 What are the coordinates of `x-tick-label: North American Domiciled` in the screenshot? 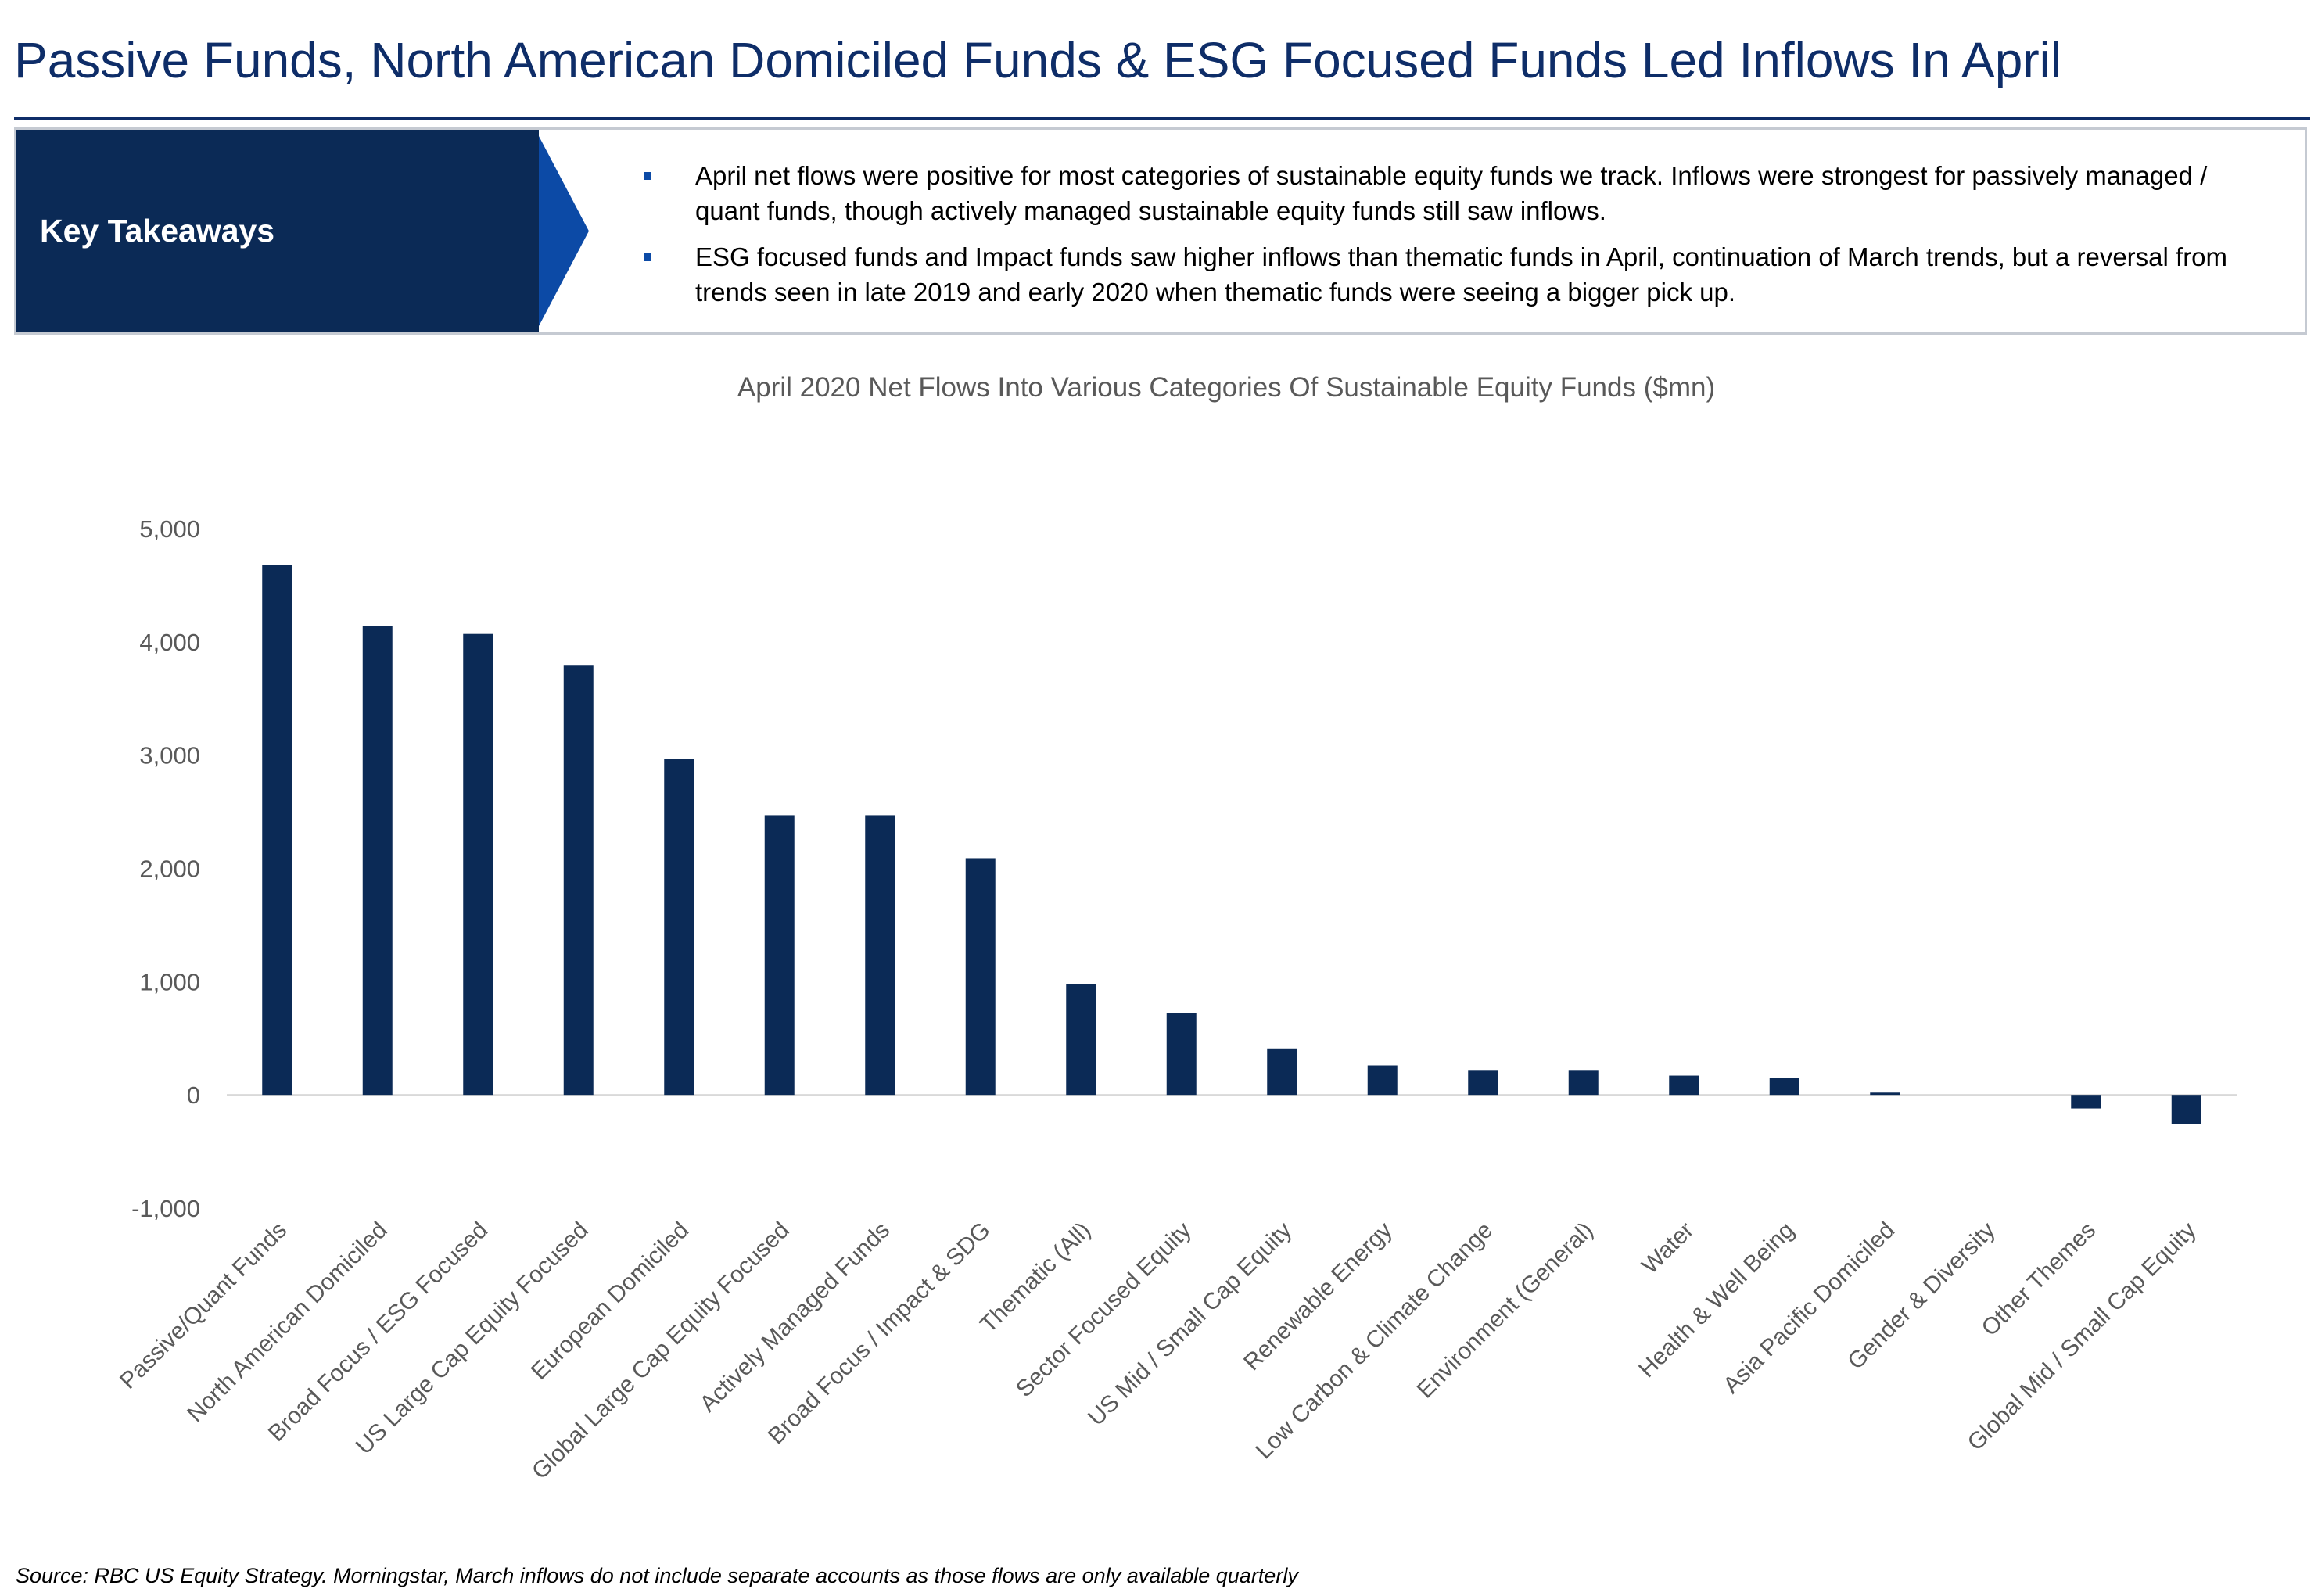 It's located at (287, 1323).